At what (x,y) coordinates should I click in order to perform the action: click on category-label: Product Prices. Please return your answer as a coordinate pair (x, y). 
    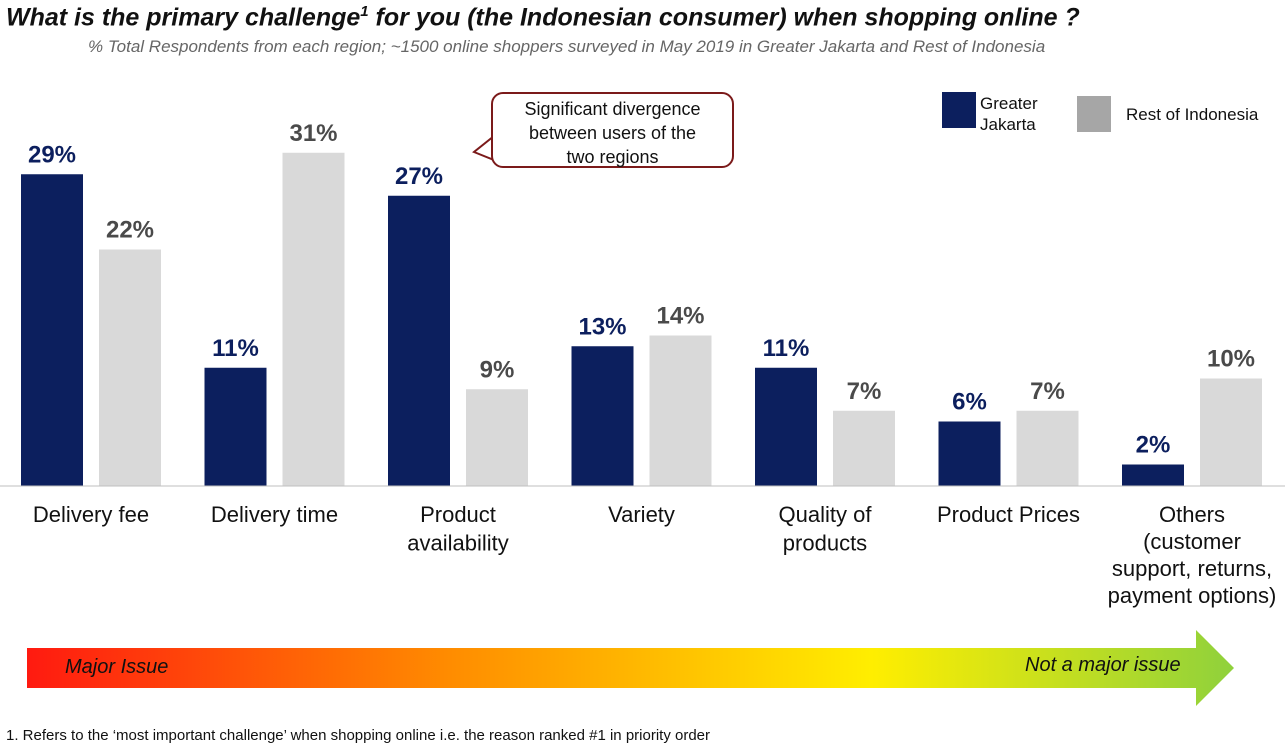
    Looking at the image, I should click on (1008, 514).